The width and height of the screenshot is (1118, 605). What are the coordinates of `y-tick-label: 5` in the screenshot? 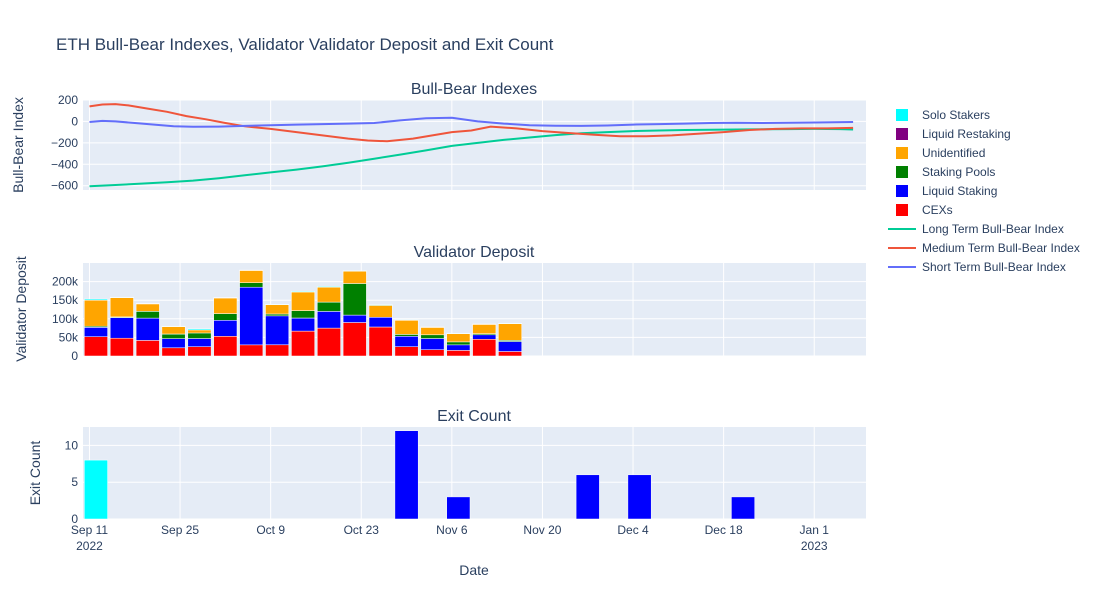 It's located at (74, 482).